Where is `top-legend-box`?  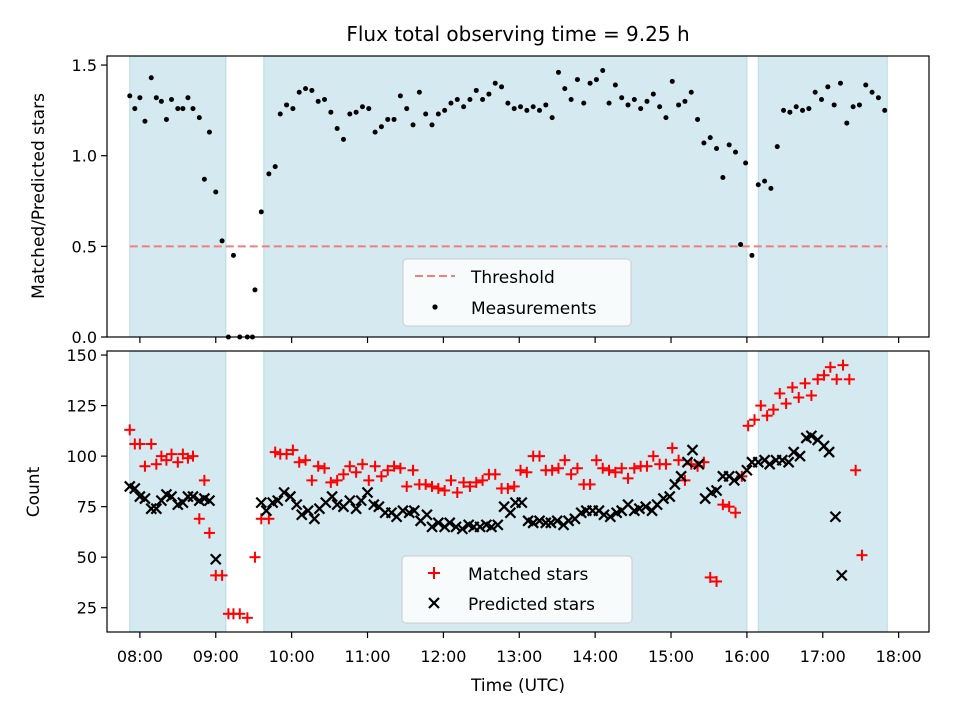 top-legend-box is located at coordinates (517, 292).